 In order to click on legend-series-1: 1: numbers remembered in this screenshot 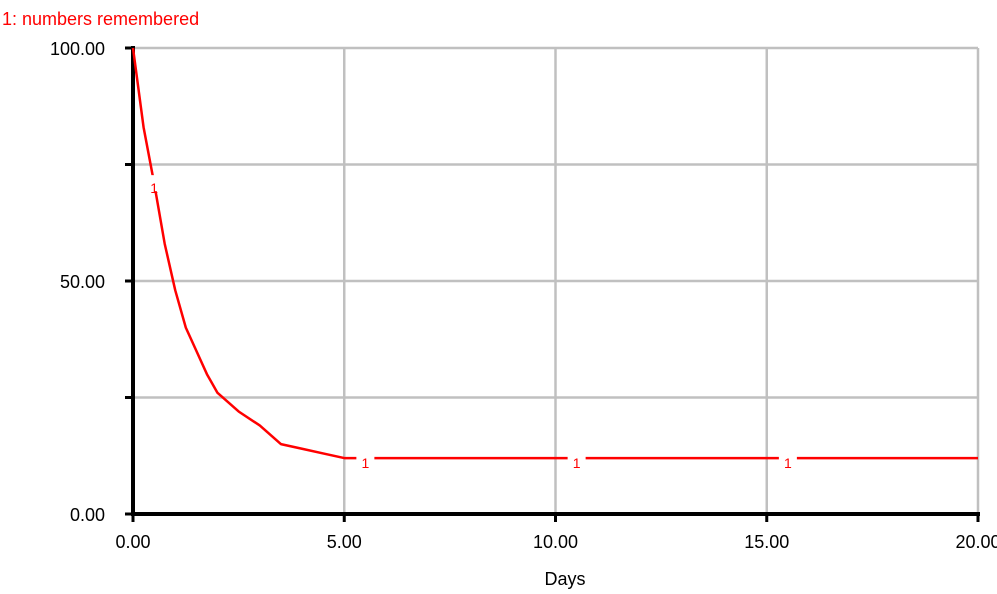, I will do `click(100, 19)`.